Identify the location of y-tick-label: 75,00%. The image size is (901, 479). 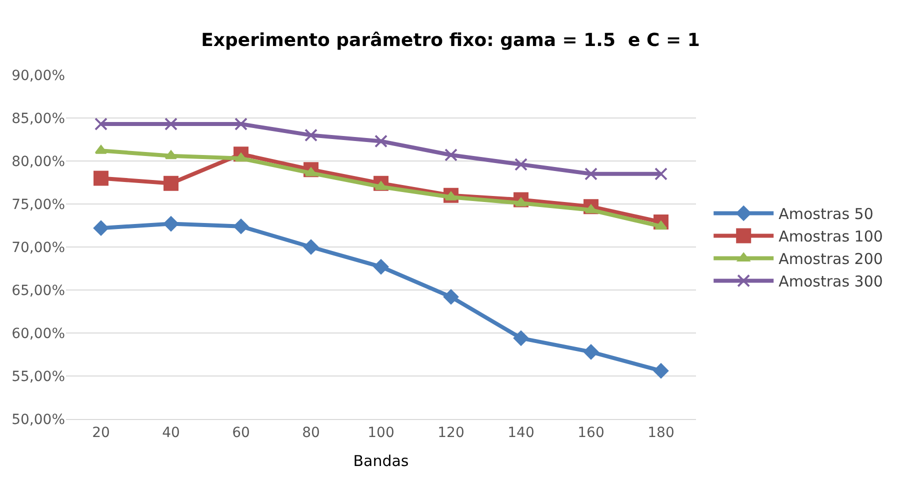
(38, 204).